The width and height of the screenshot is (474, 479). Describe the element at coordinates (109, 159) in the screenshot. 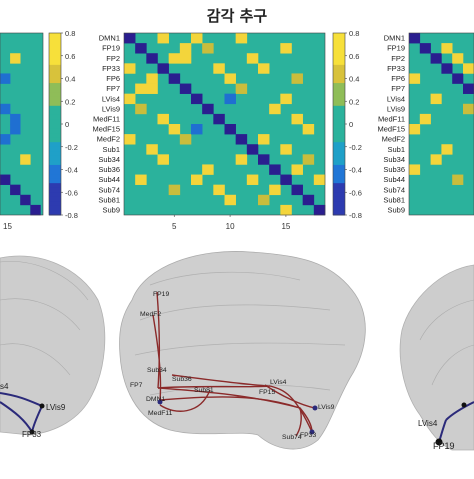

I see `center-row-label: Sub34` at that location.